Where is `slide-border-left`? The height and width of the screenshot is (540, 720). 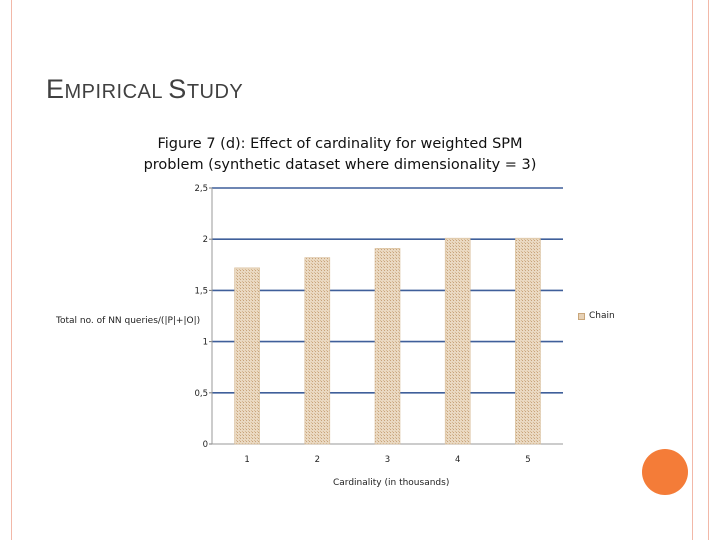
slide-border-left is located at coordinates (11, 270).